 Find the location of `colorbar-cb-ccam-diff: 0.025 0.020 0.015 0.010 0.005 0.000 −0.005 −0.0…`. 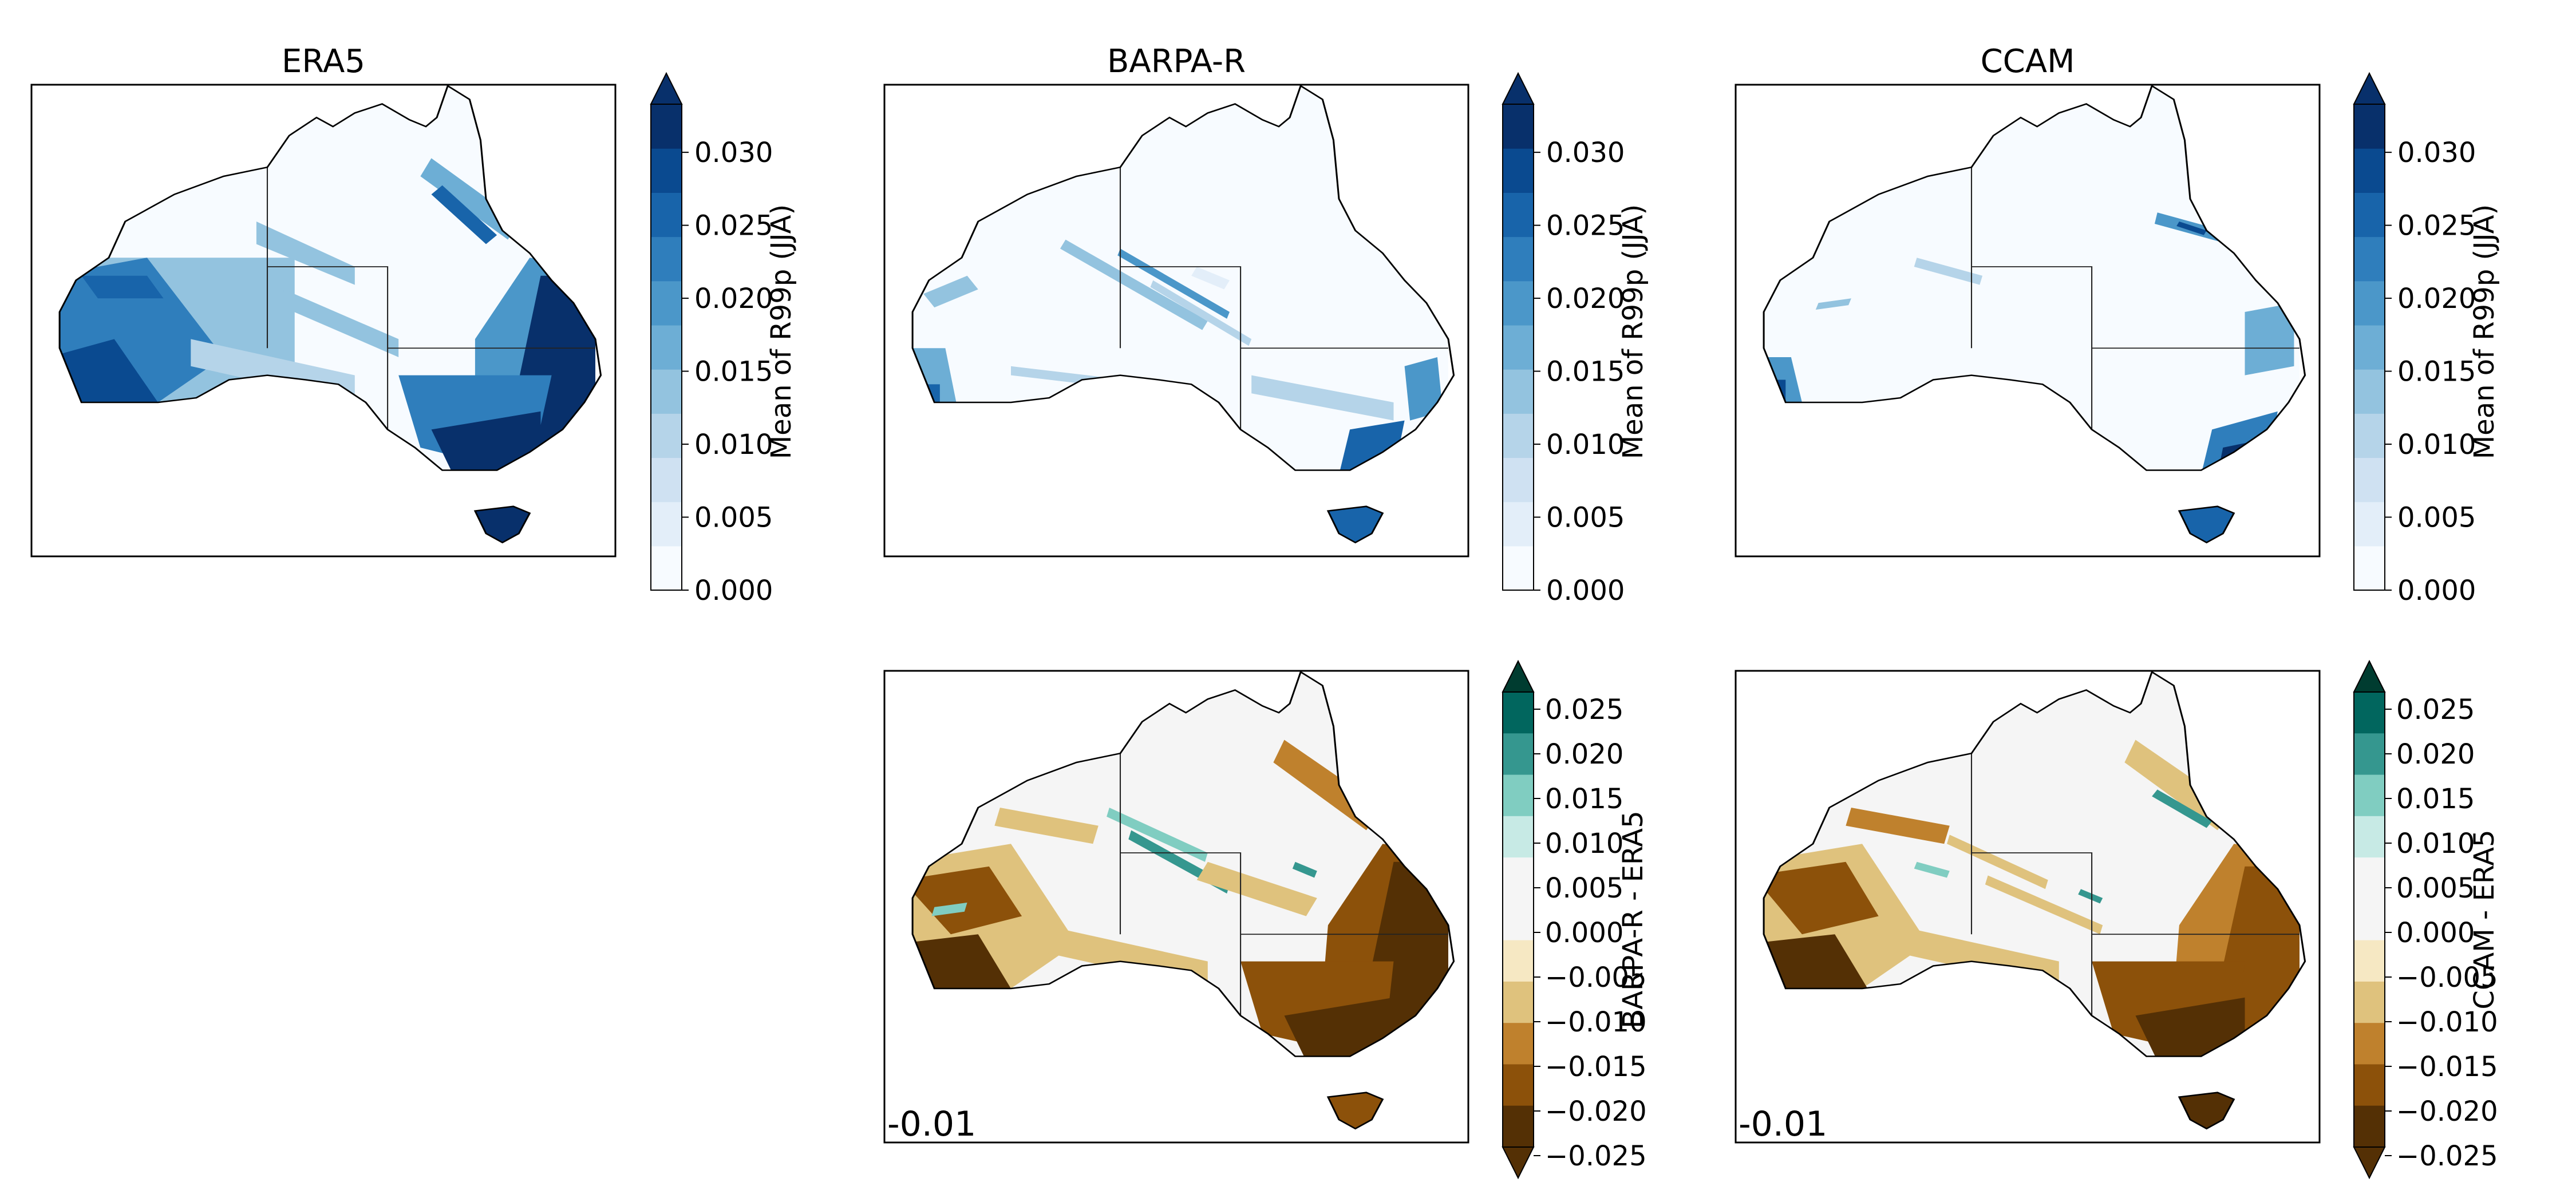

colorbar-cb-ccam-diff: 0.025 0.020 0.015 0.010 0.005 0.000 −0.005 −0.0… is located at coordinates (2426, 920).